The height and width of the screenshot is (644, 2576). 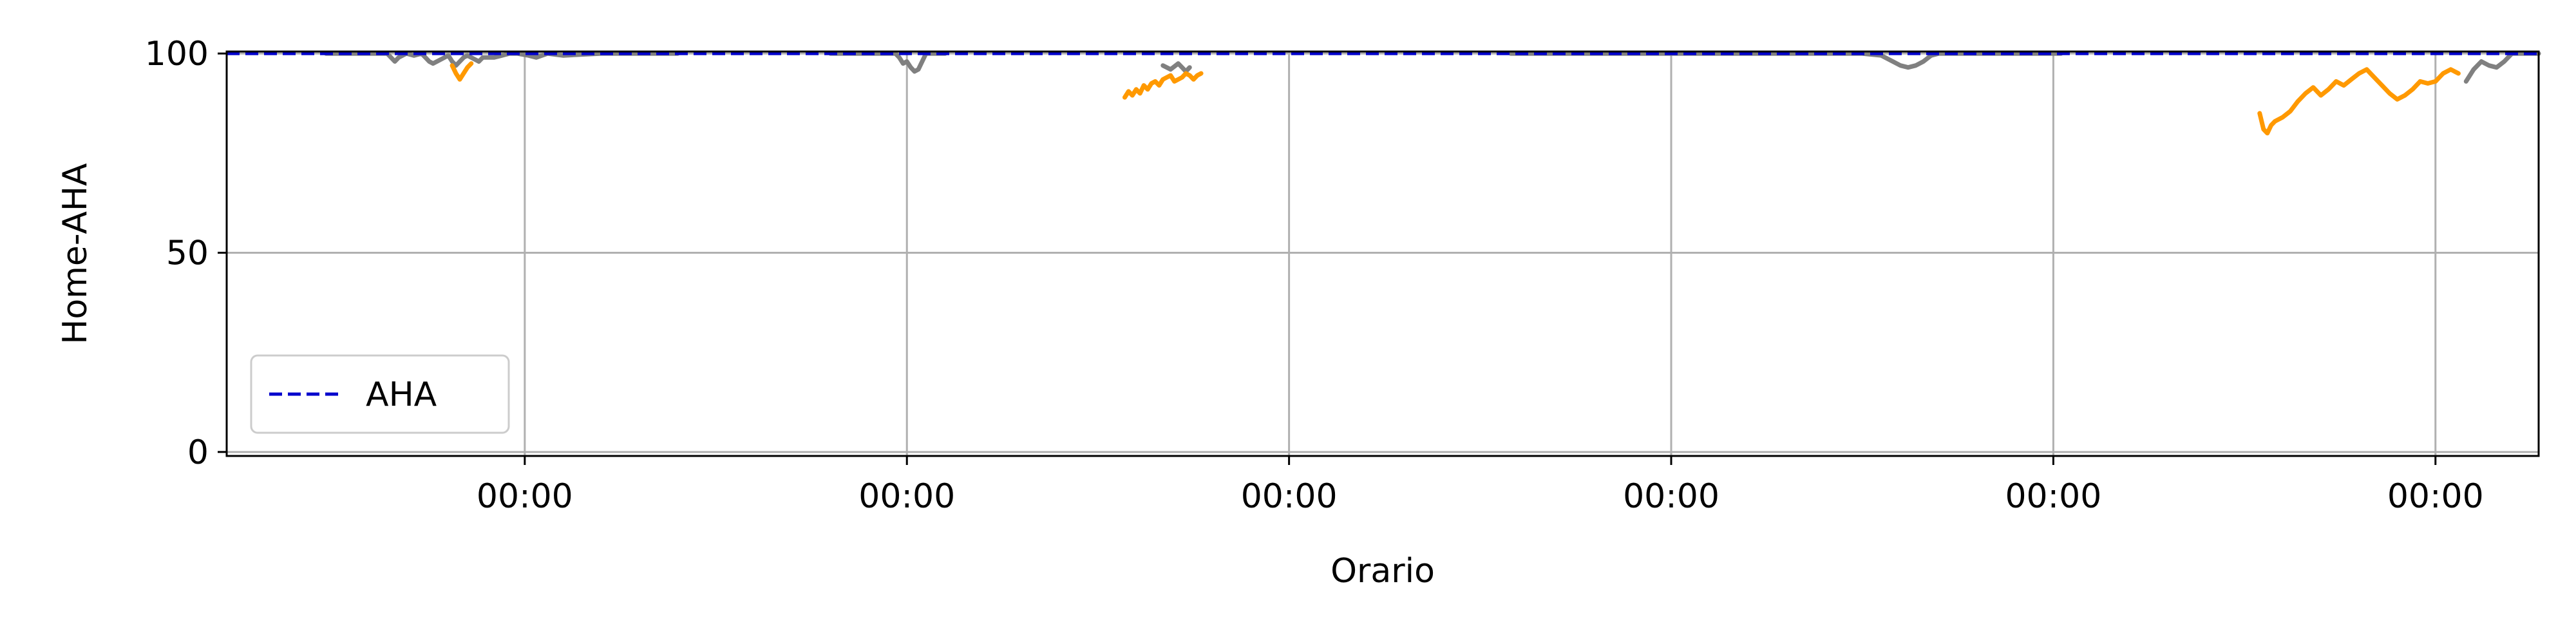 What do you see at coordinates (1289, 496) in the screenshot?
I see `x-tick-label-2: 00:00` at bounding box center [1289, 496].